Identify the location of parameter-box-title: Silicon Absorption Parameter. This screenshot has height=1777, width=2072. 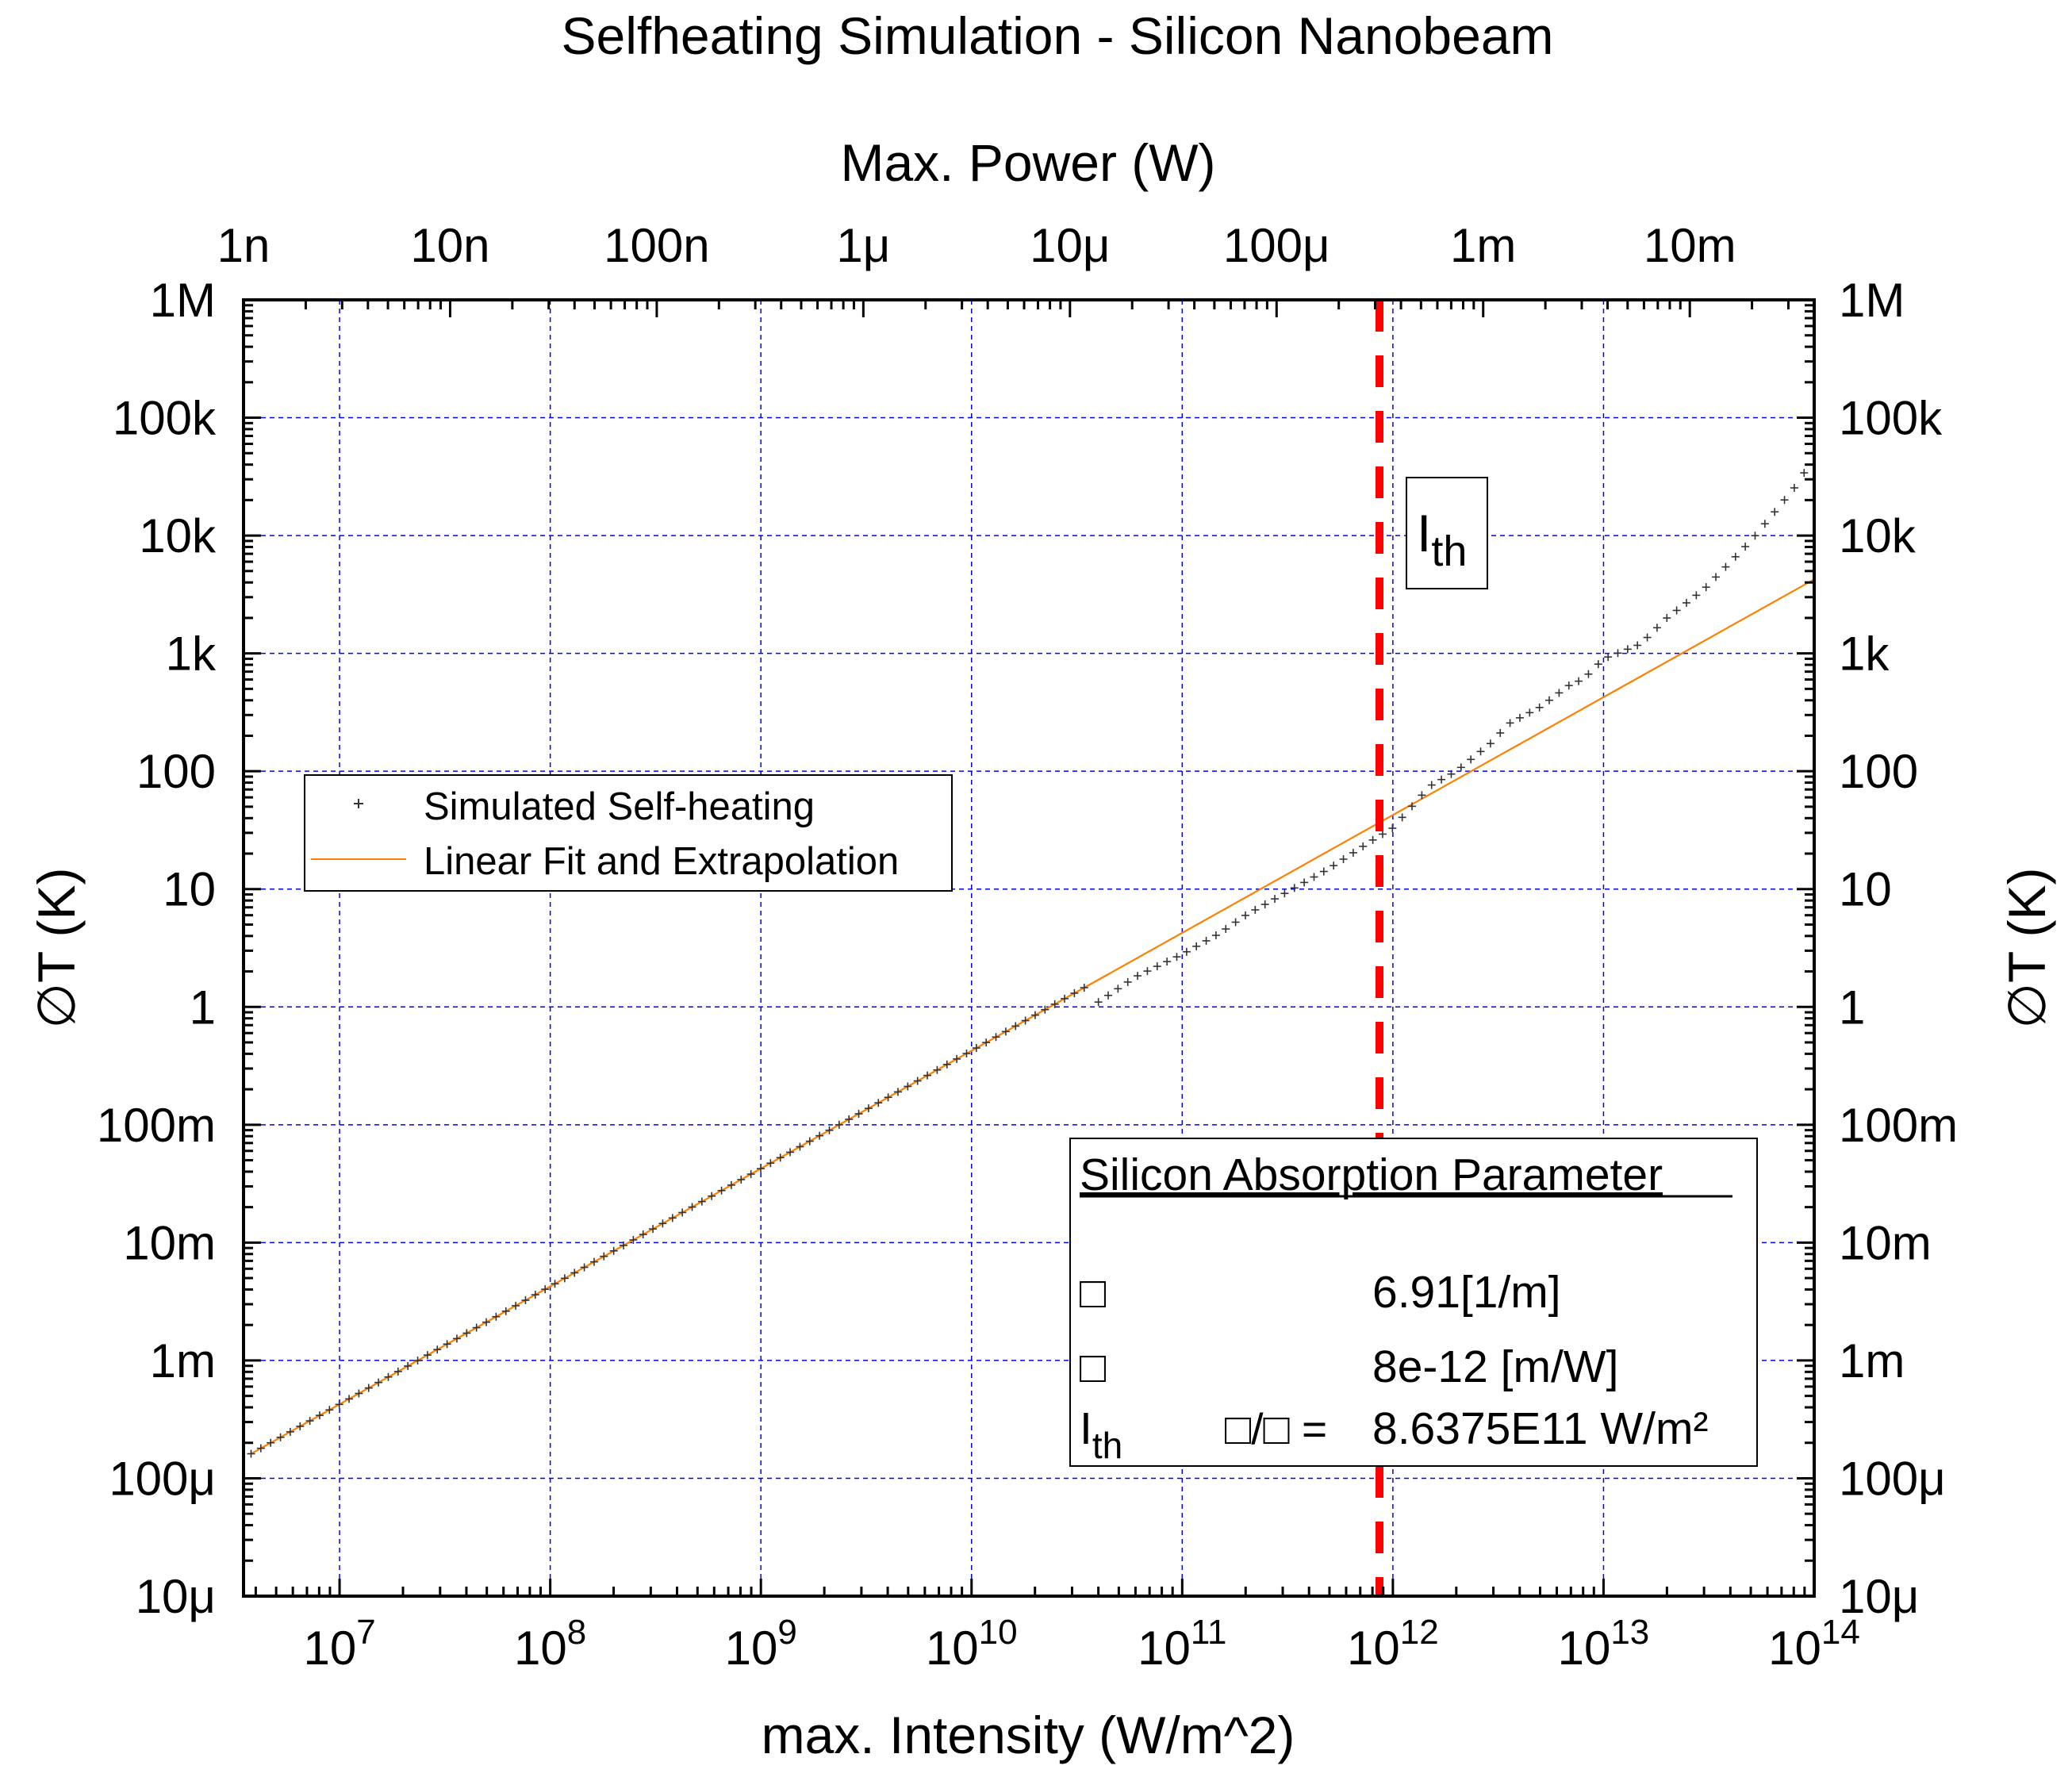
(1371, 1174).